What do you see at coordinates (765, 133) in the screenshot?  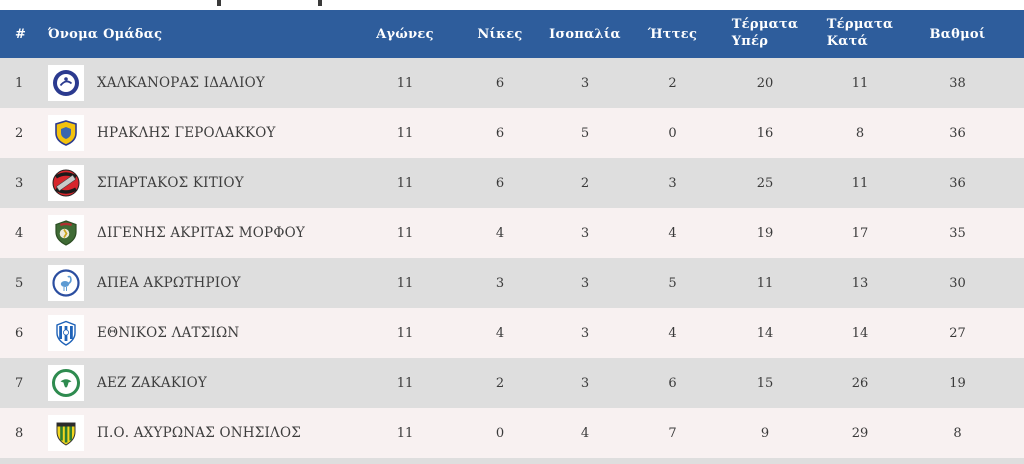 I see `goals-for-cell: 16` at bounding box center [765, 133].